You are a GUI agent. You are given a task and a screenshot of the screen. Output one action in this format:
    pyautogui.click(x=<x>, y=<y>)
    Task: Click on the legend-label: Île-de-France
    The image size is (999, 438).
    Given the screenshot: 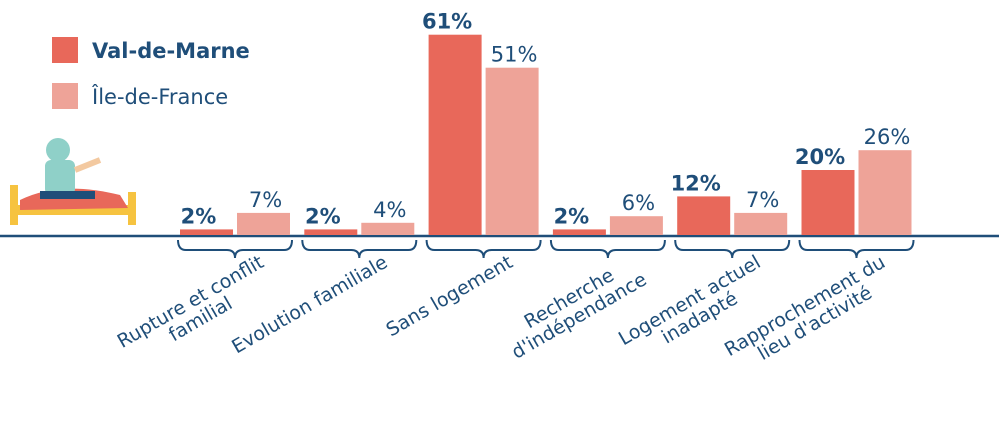 What is the action you would take?
    pyautogui.click(x=159, y=96)
    